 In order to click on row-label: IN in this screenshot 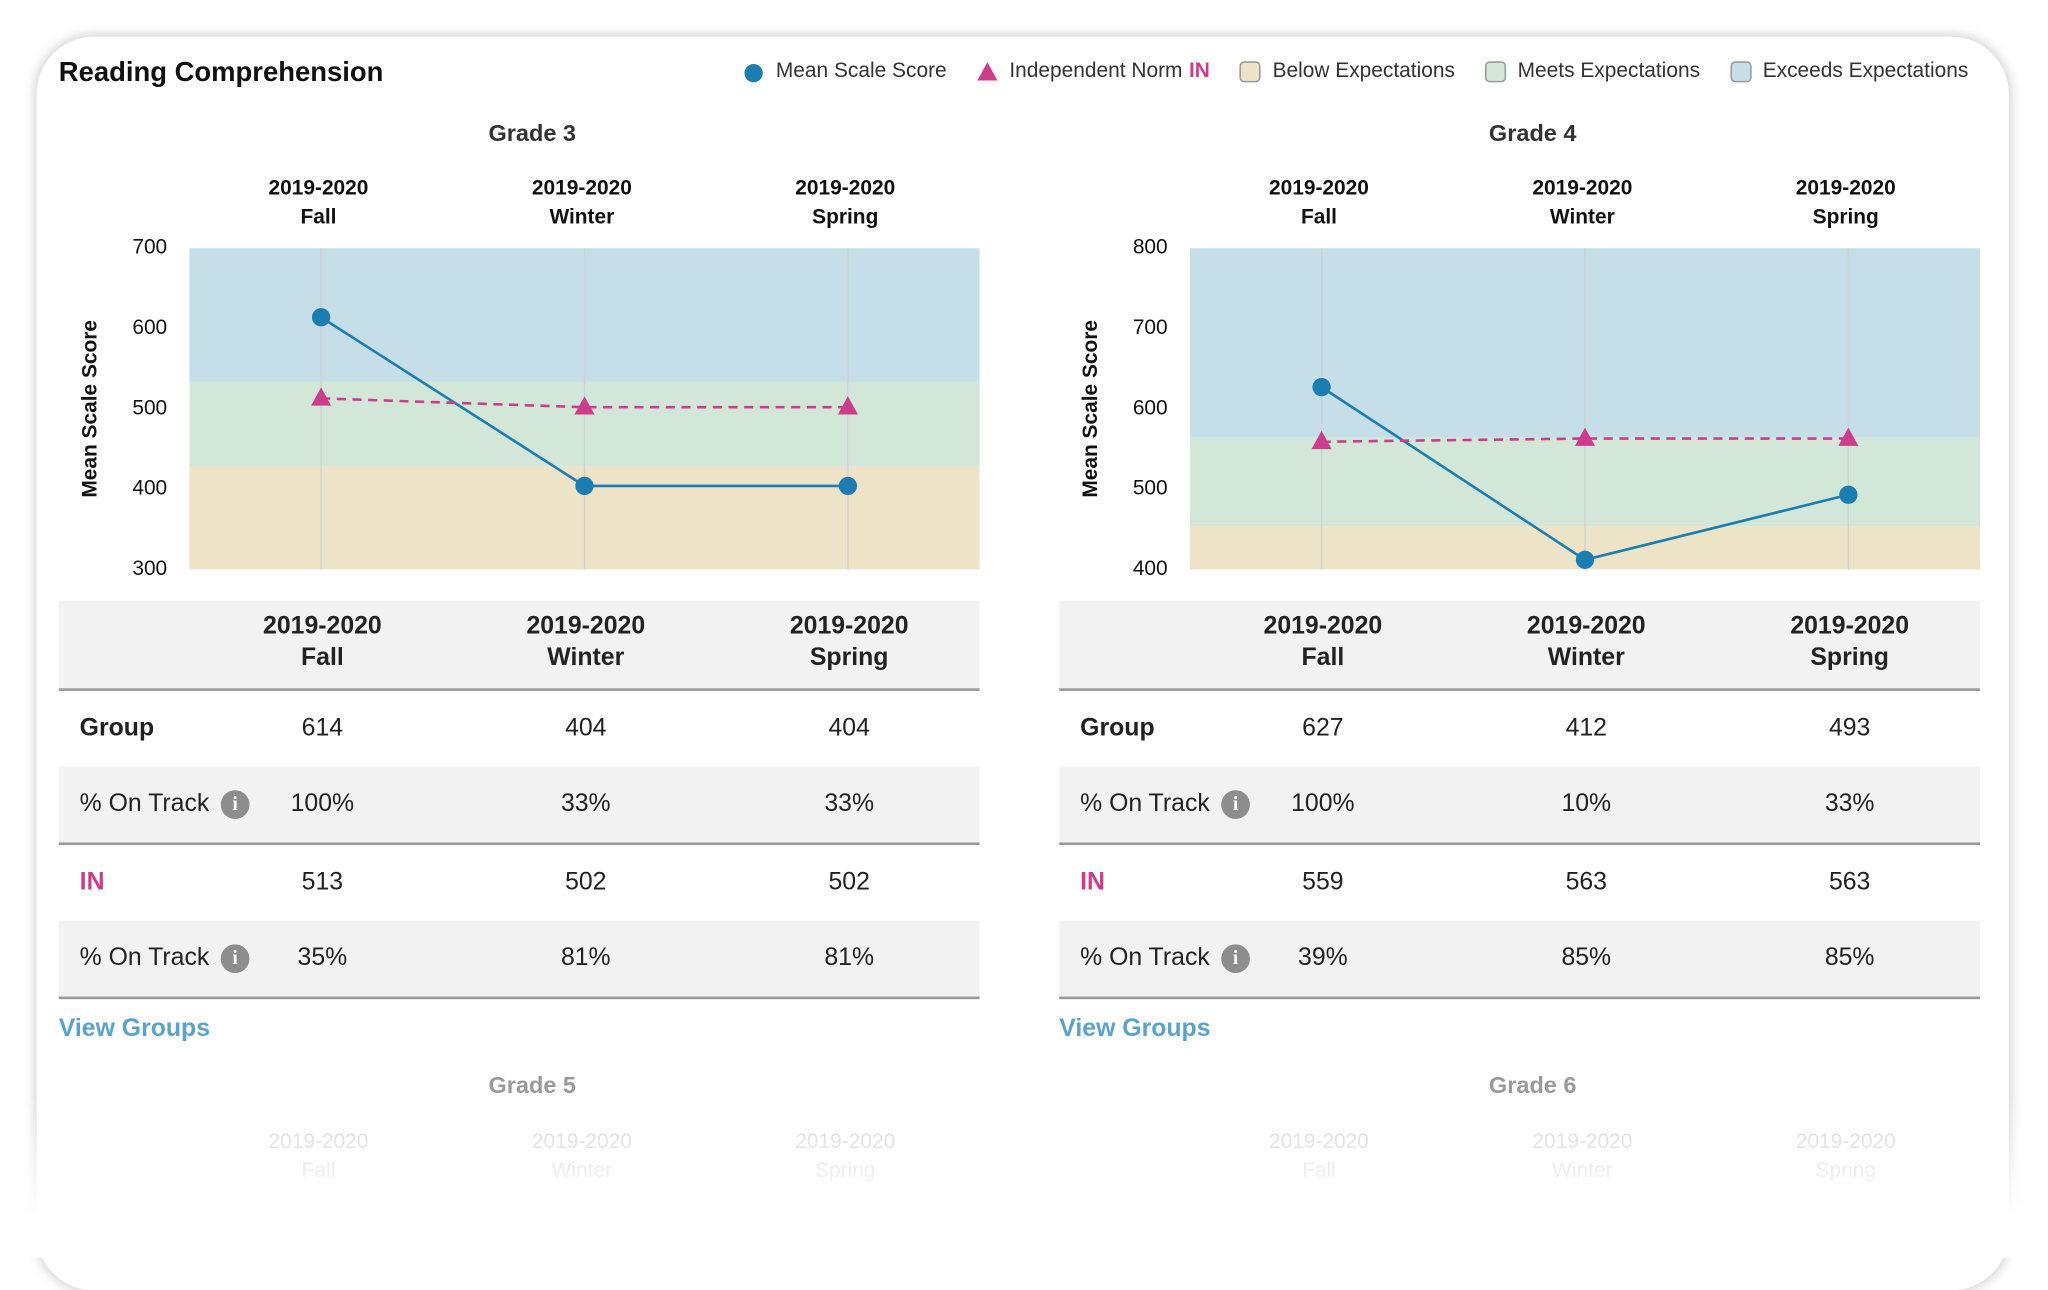, I will do `click(92, 882)`.